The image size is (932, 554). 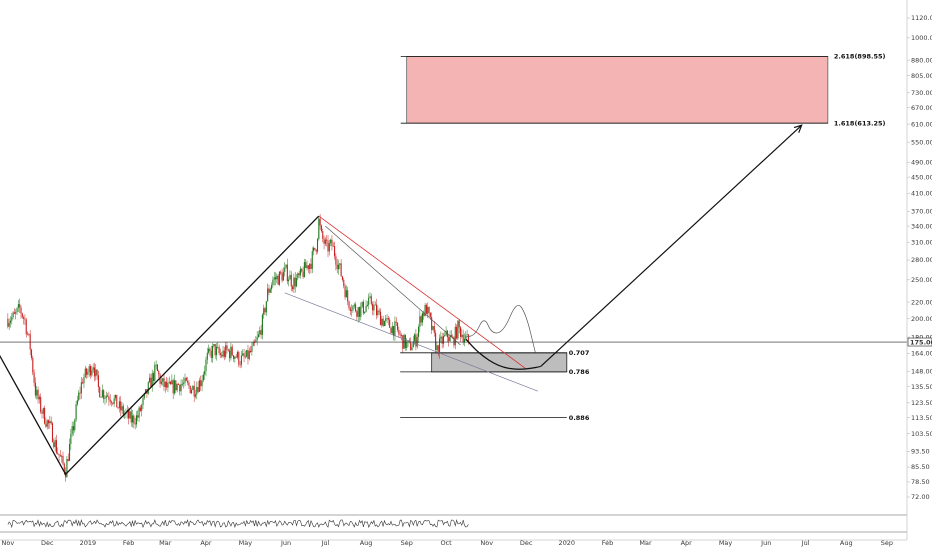 What do you see at coordinates (486, 543) in the screenshot?
I see `time-tick-label: Nov` at bounding box center [486, 543].